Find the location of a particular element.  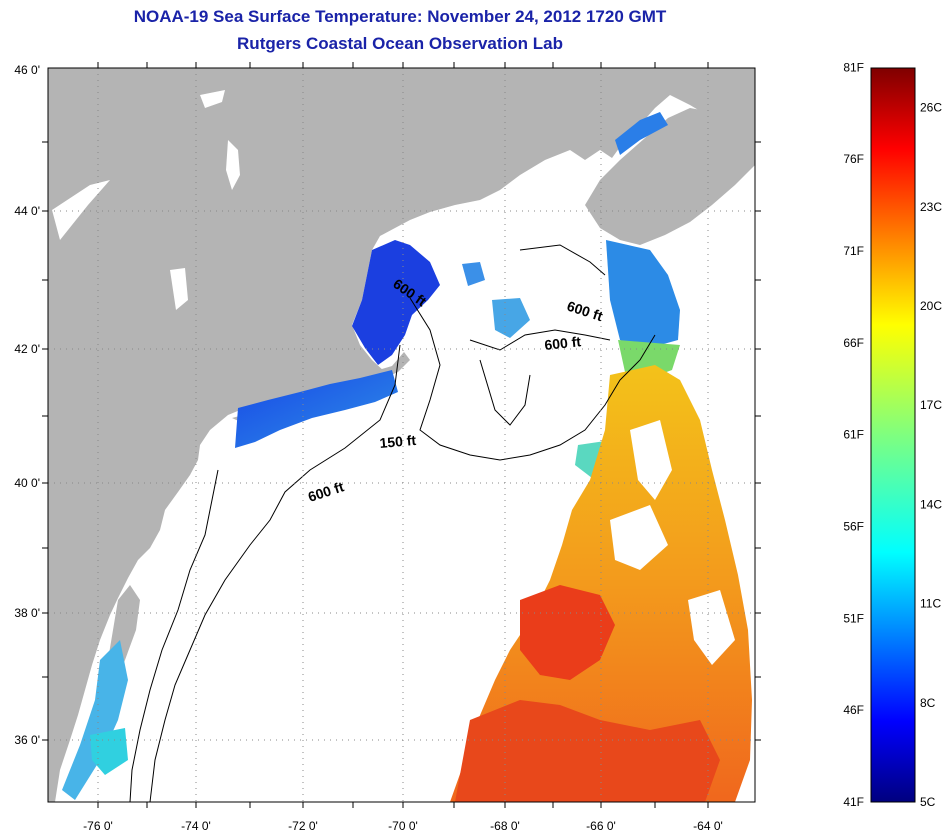

lon-label-72: -72 0' is located at coordinates (303, 826).